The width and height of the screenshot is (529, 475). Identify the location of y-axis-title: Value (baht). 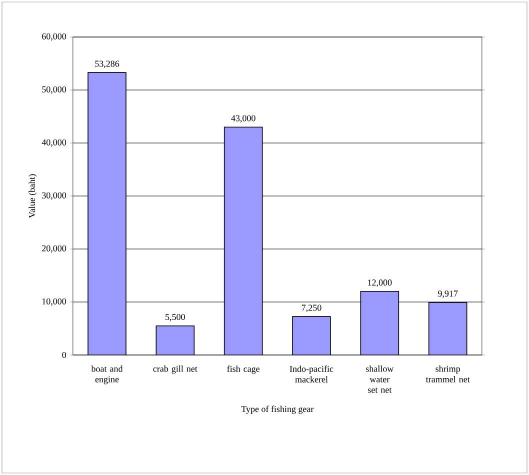
(32, 196).